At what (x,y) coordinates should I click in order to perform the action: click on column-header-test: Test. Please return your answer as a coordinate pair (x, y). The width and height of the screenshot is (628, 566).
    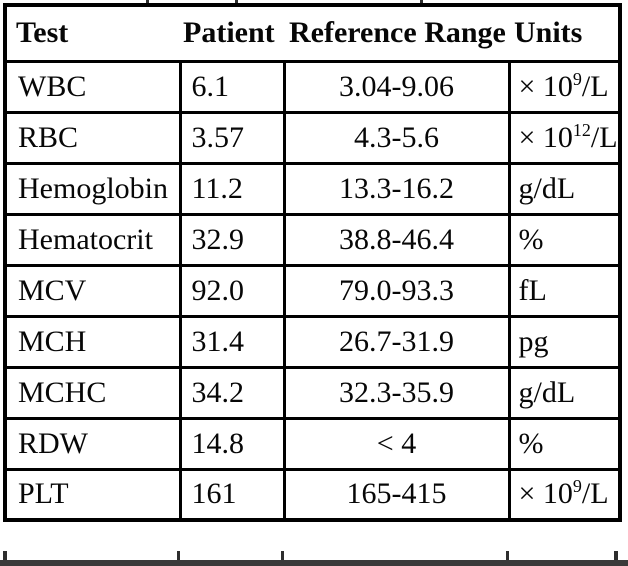
    Looking at the image, I should click on (92, 33).